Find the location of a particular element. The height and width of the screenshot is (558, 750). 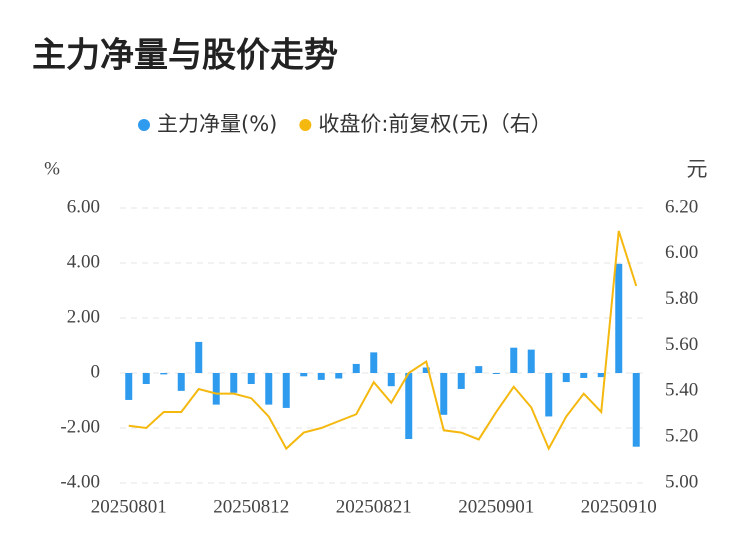

y-tick-label: -4.00 is located at coordinates (80, 481).